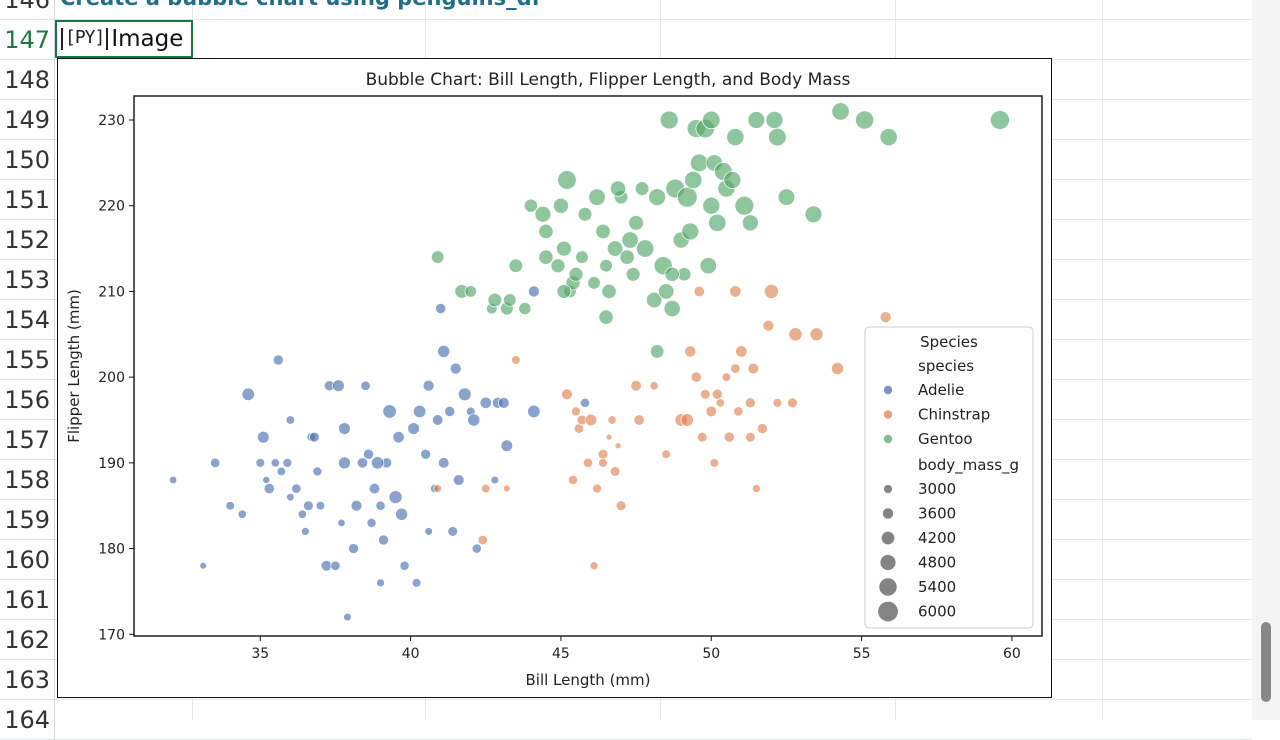  What do you see at coordinates (27, 160) in the screenshot?
I see `row-header-150: 150` at bounding box center [27, 160].